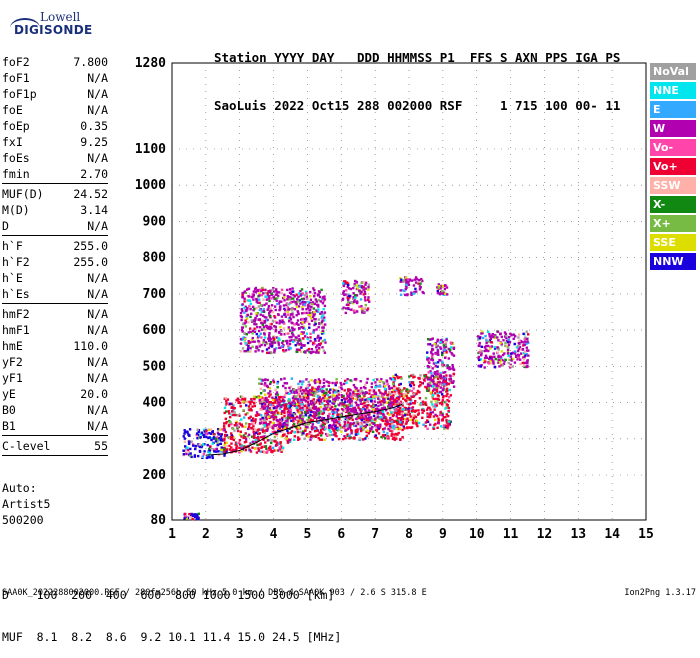  What do you see at coordinates (16, 62) in the screenshot?
I see `parameter-label: foF2` at bounding box center [16, 62].